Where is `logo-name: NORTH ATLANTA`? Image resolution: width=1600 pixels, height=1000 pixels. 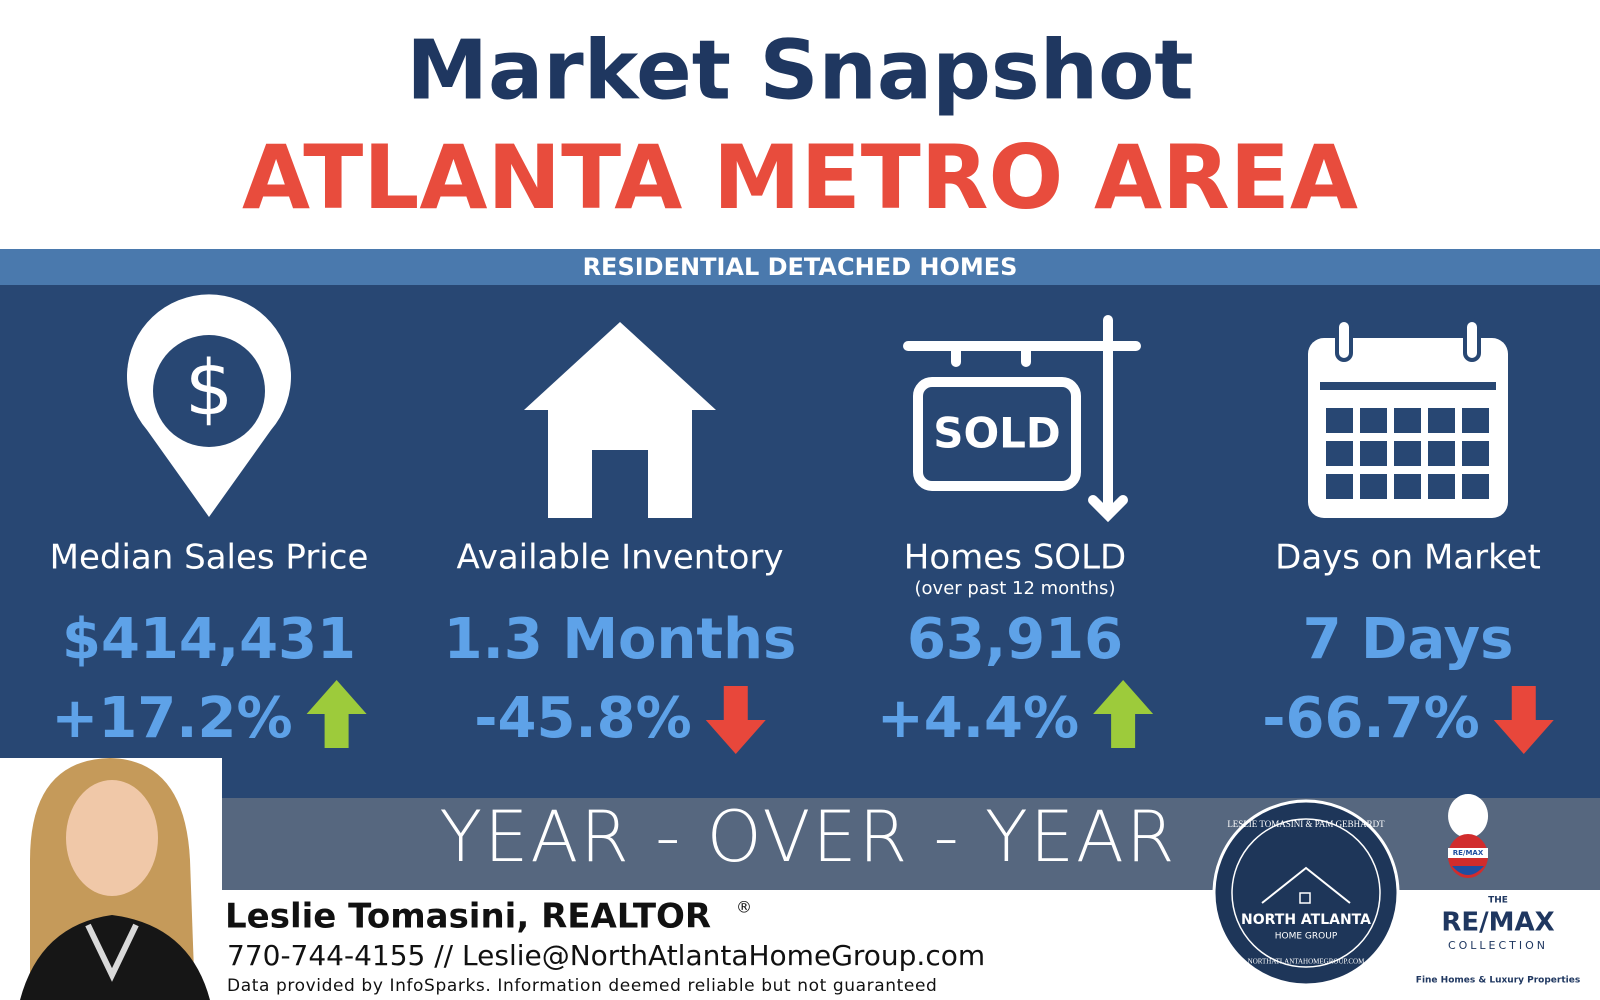
logo-name: NORTH ATLANTA is located at coordinates (1306, 920).